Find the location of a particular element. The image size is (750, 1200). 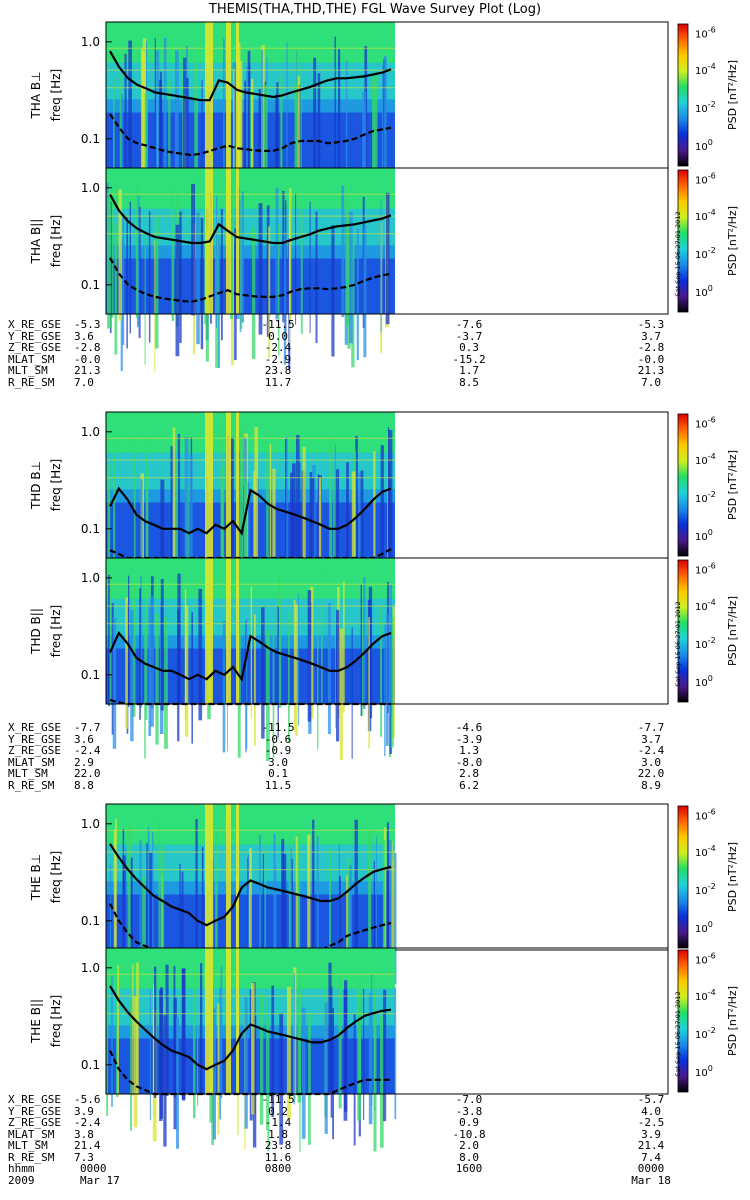

ephemeris-value: 0000 is located at coordinates (93, 1168).